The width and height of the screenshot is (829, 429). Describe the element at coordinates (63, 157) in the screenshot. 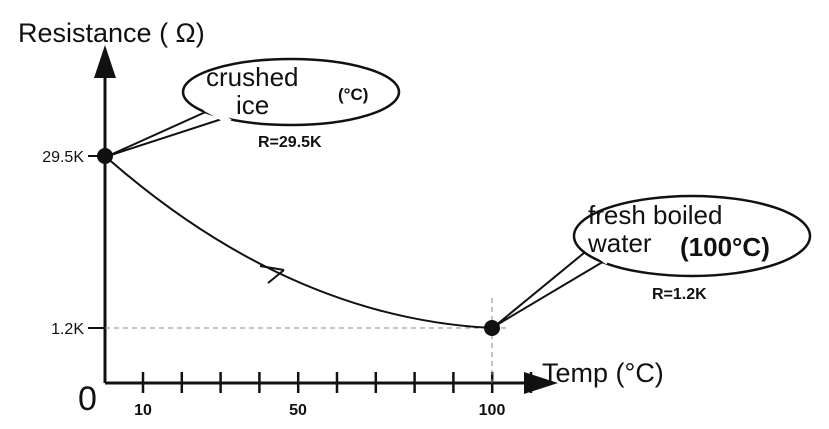

I see `y-tick-label-29-5k: 29.5K` at that location.